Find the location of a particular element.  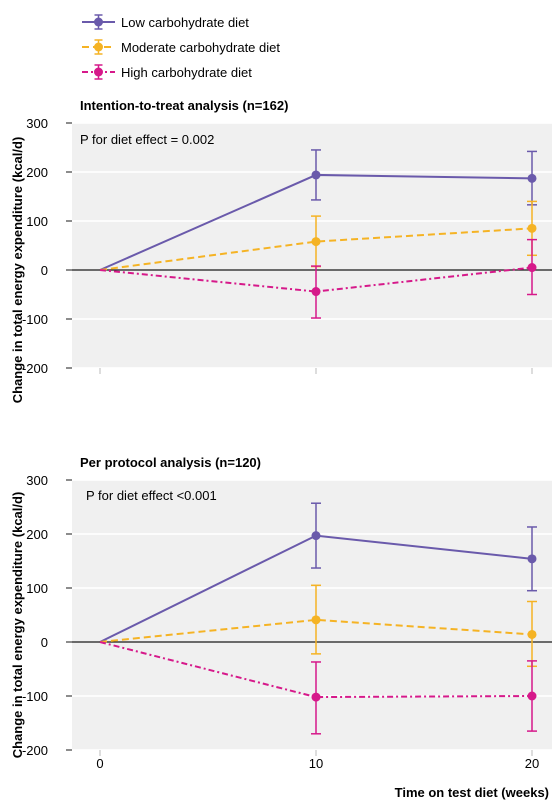

x-ticks: 0 10 20 is located at coordinates (317, 760).